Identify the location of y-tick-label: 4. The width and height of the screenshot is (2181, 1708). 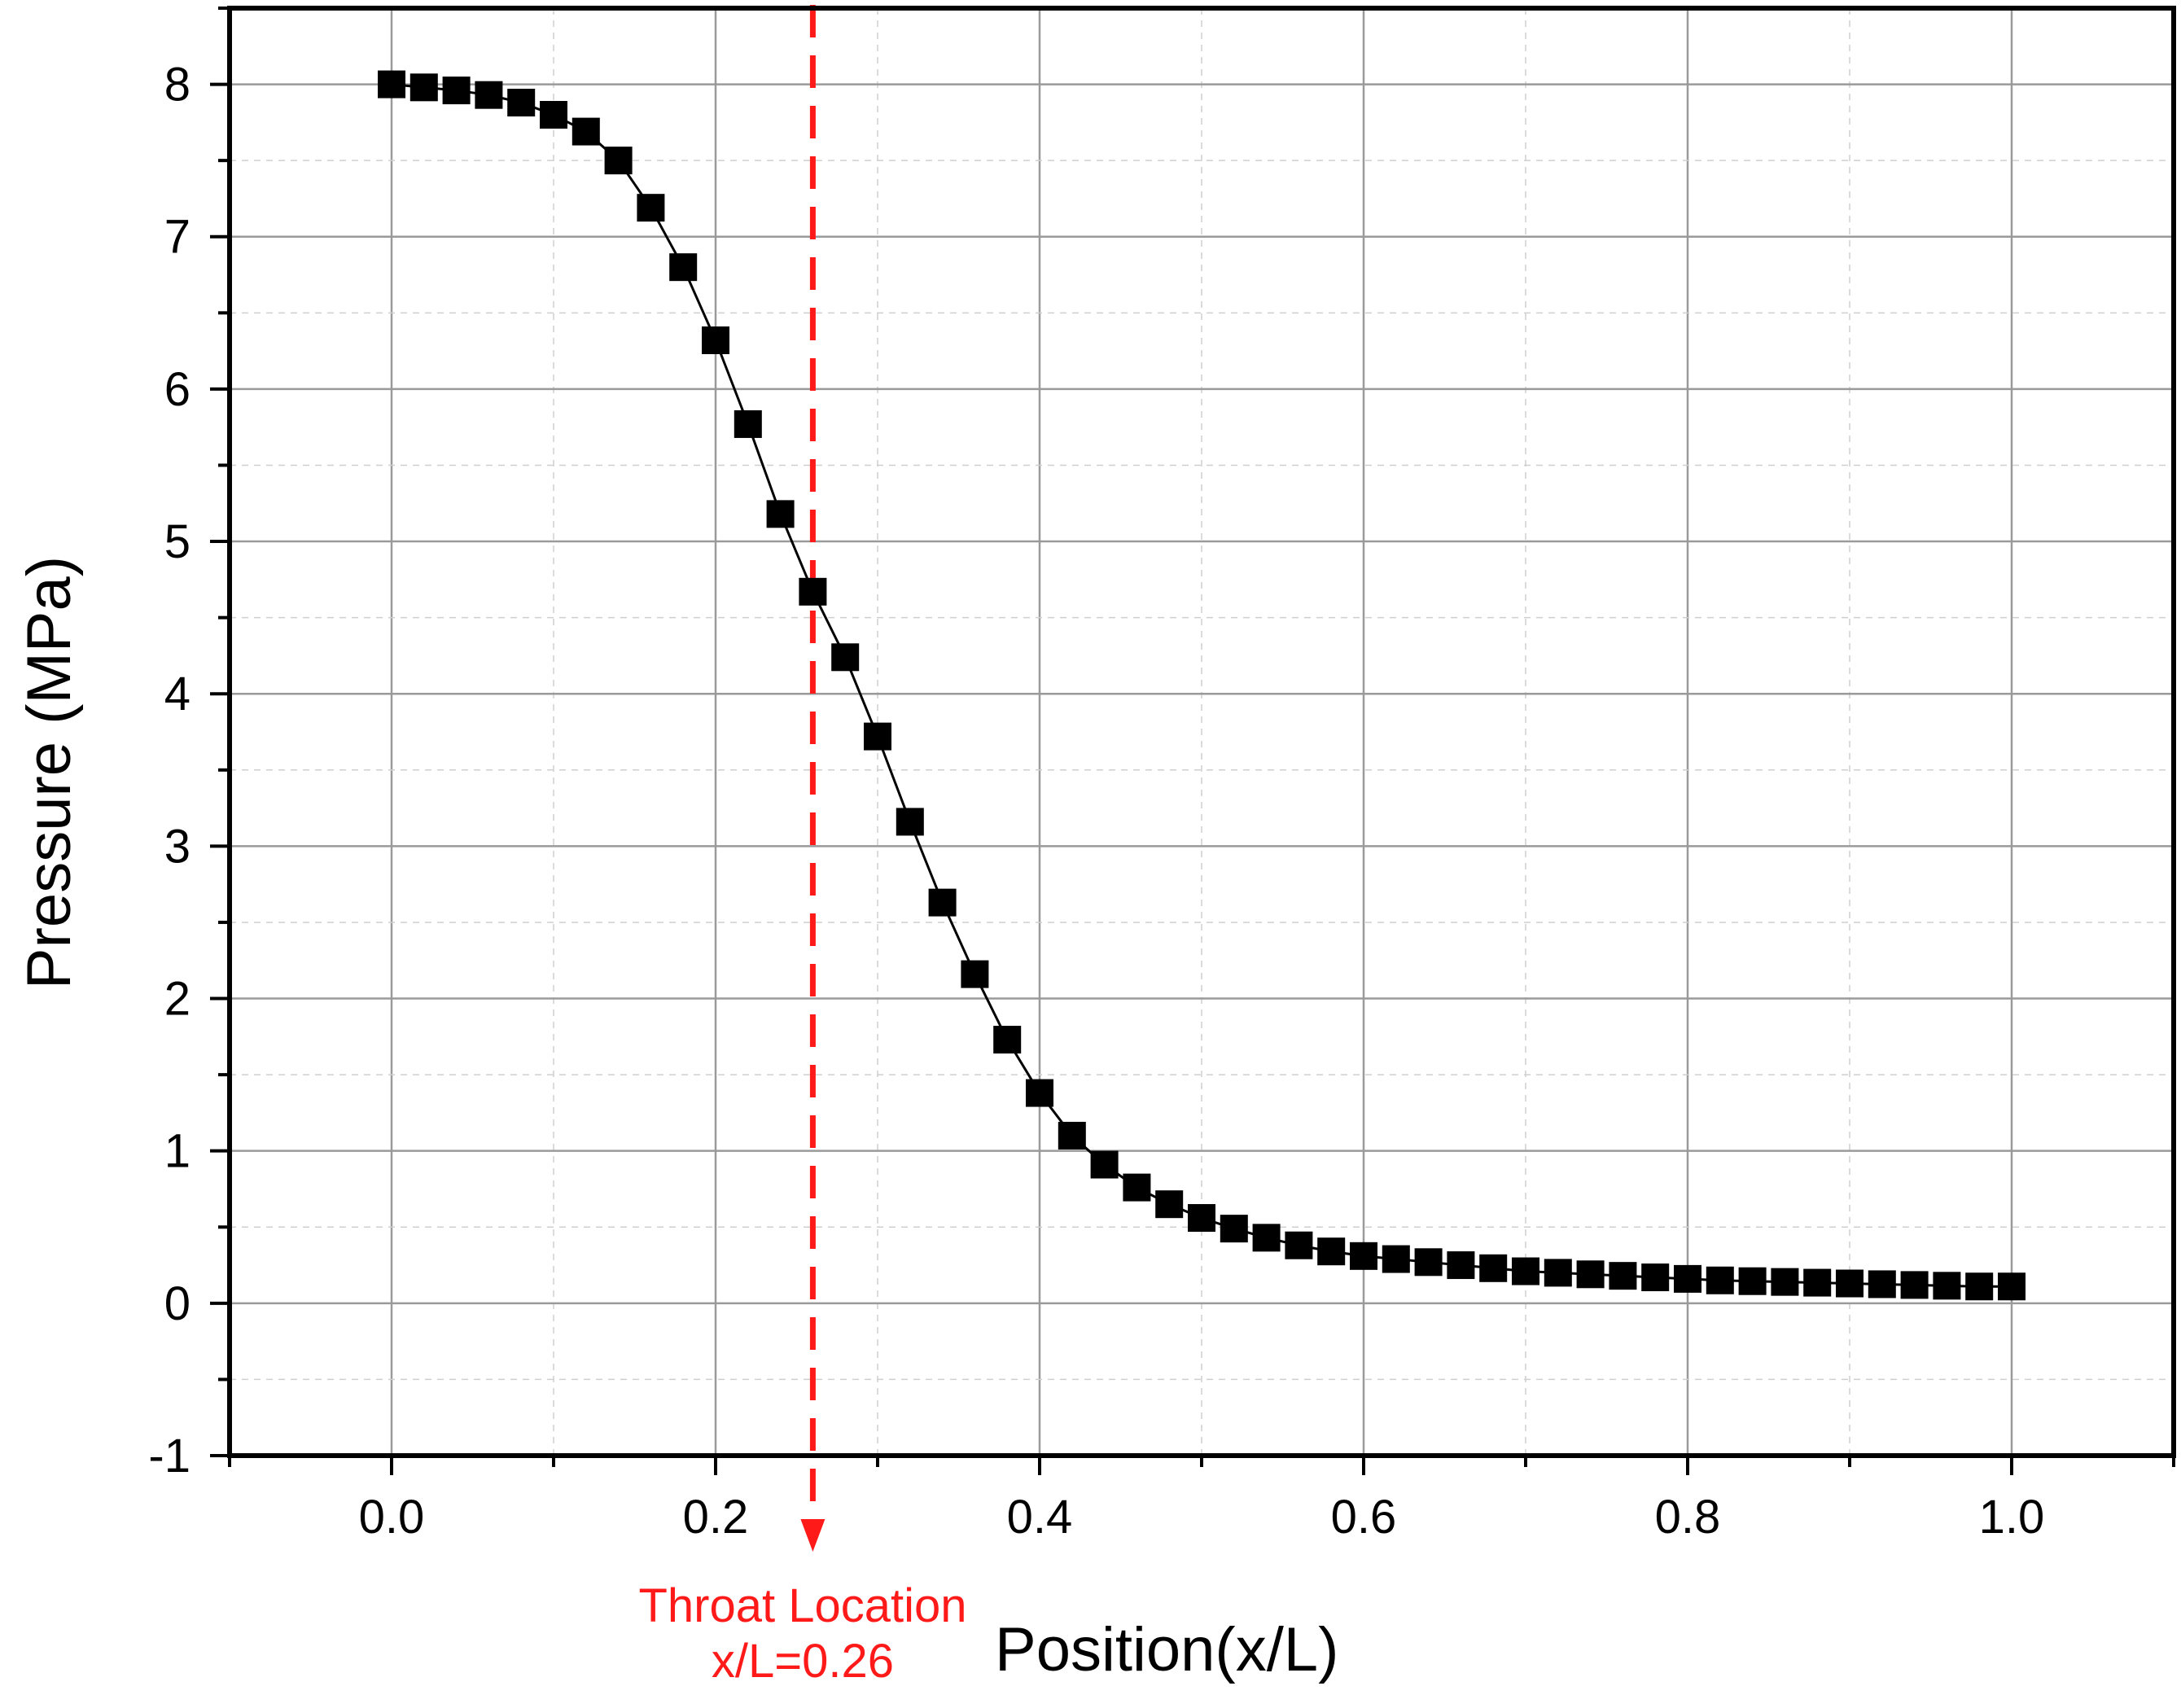
(177, 694).